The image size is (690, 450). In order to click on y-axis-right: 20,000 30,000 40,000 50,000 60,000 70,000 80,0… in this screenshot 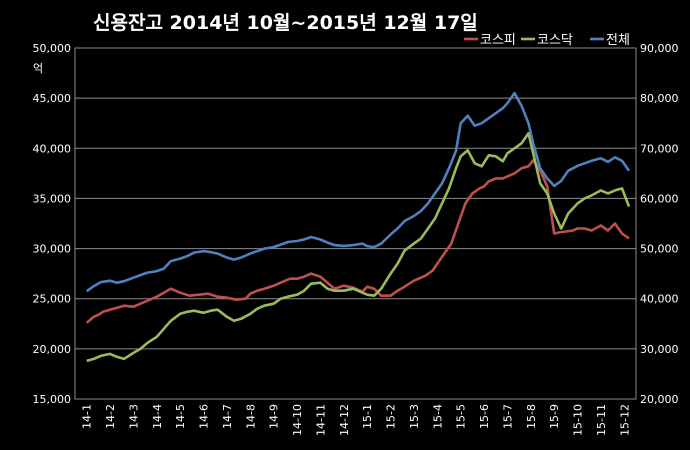, I will do `click(659, 224)`.